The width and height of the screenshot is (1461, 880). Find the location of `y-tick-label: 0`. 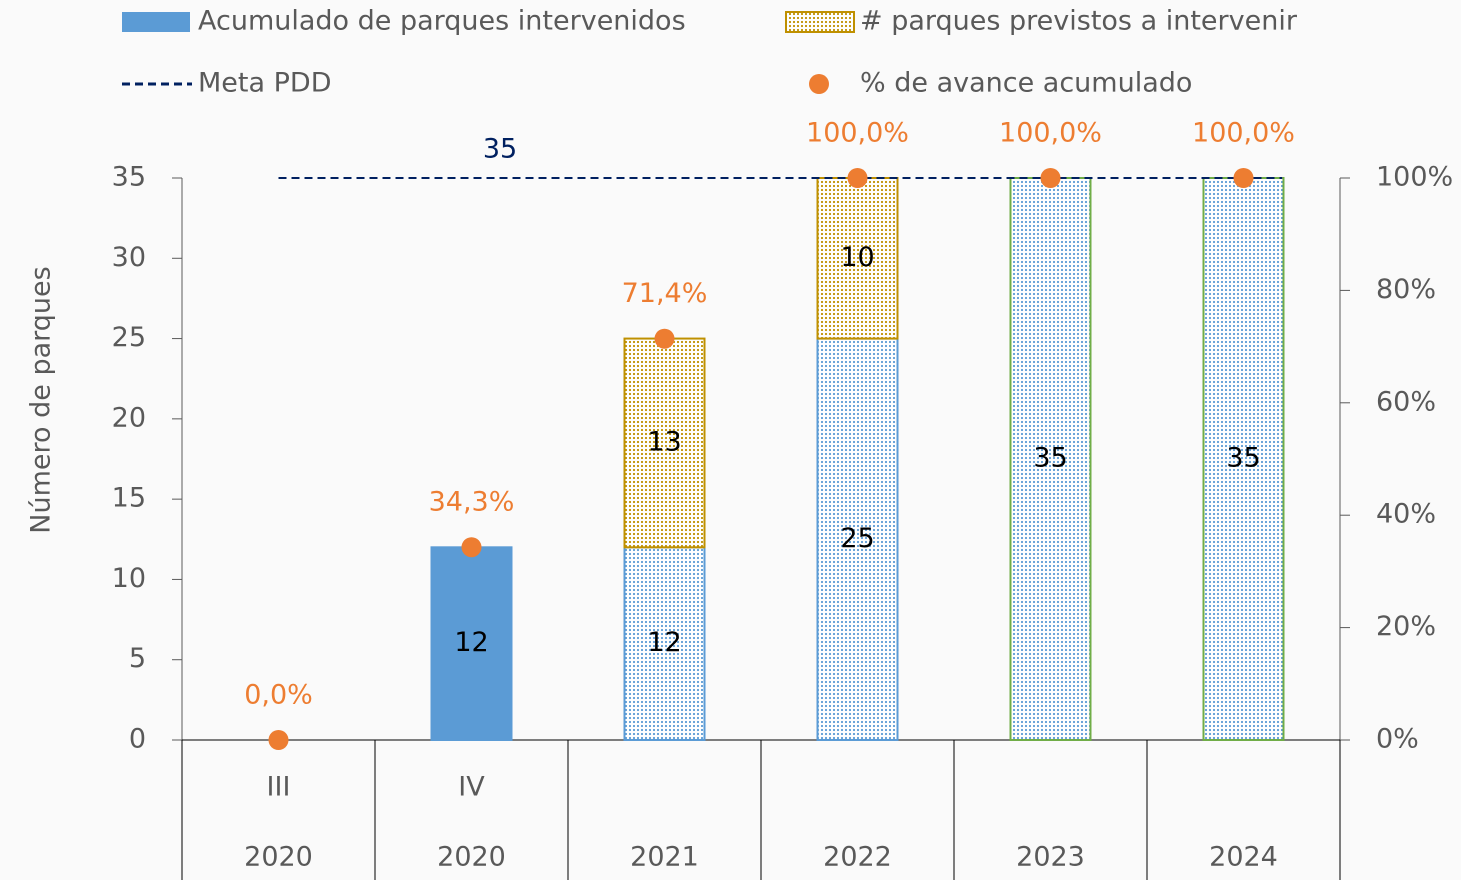

y-tick-label: 0 is located at coordinates (137, 739).